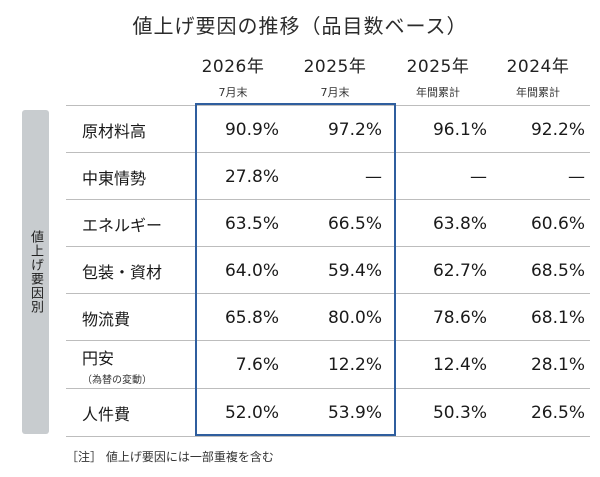  I want to click on value-cell: 52.0%, so click(251, 412).